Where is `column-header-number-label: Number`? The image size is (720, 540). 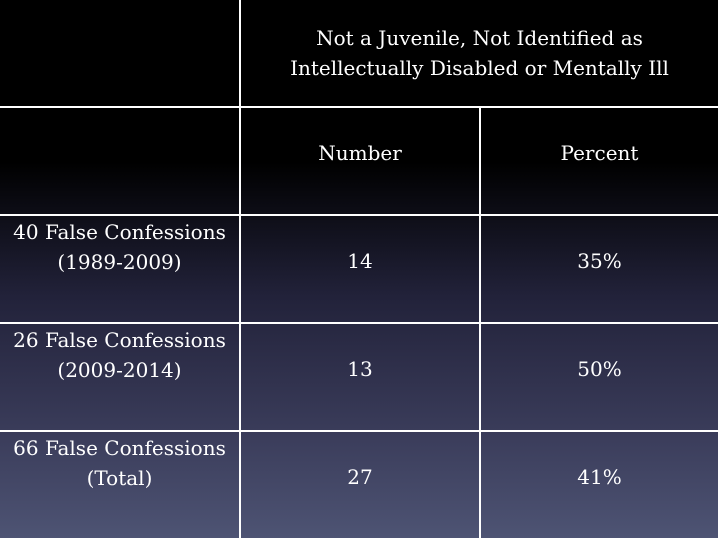 column-header-number-label: Number is located at coordinates (360, 153).